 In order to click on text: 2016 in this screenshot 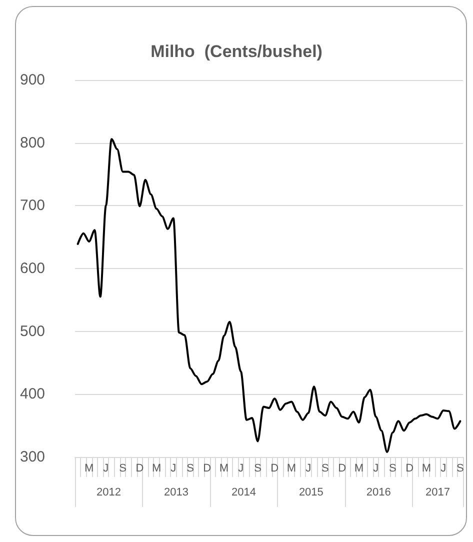, I will do `click(378, 492)`.